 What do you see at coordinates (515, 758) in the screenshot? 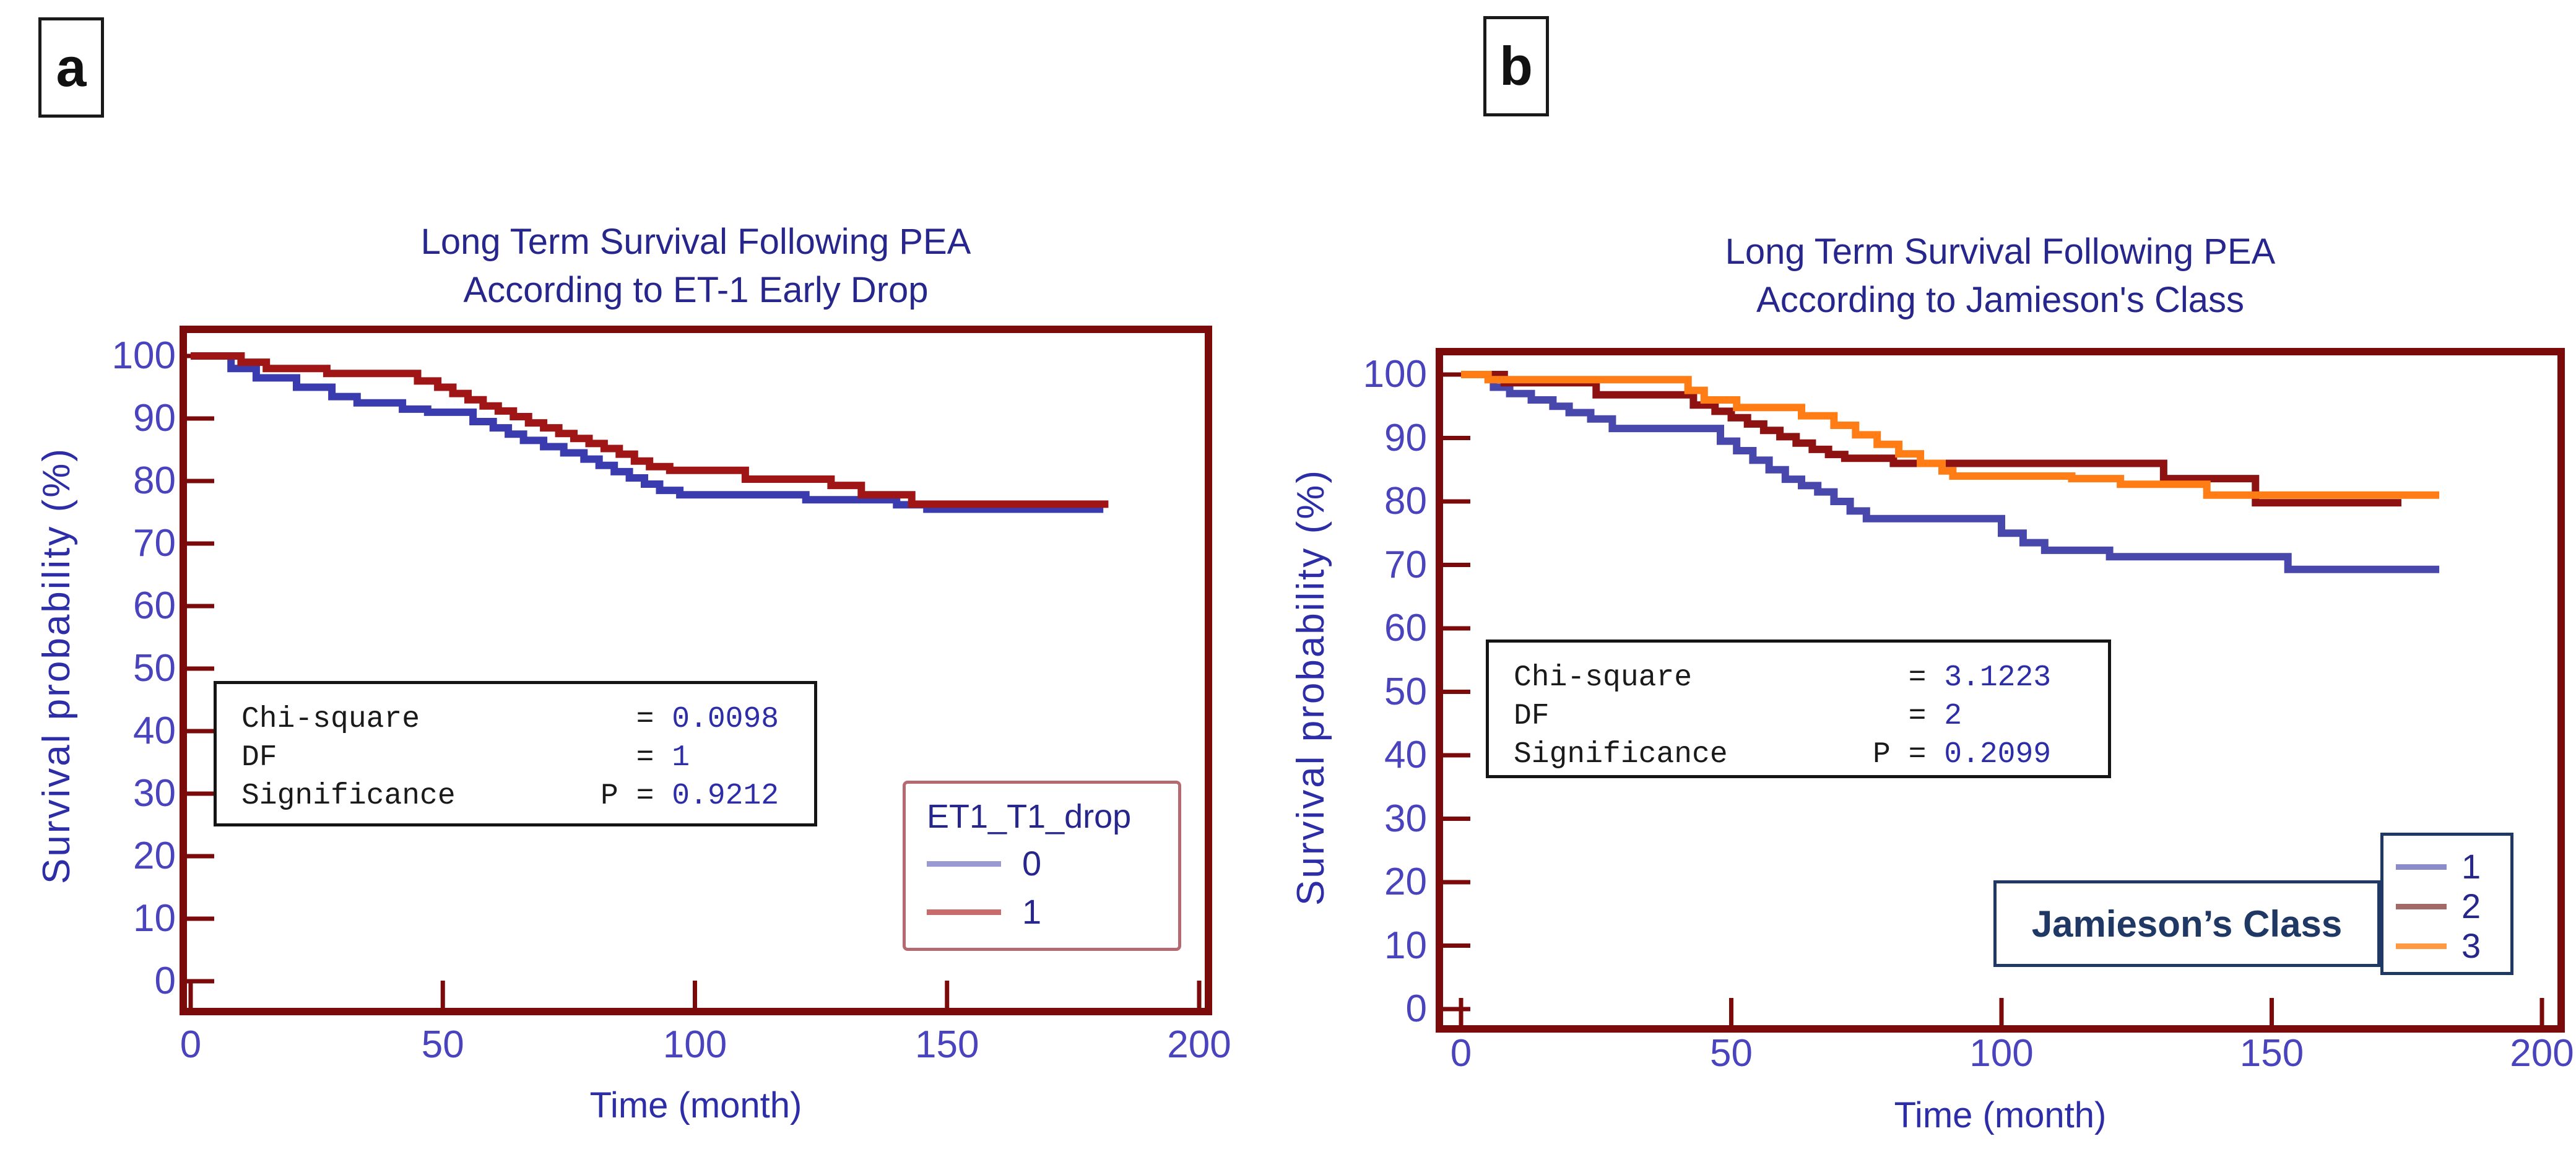
I see `stats-row-df: DF = 1` at bounding box center [515, 758].